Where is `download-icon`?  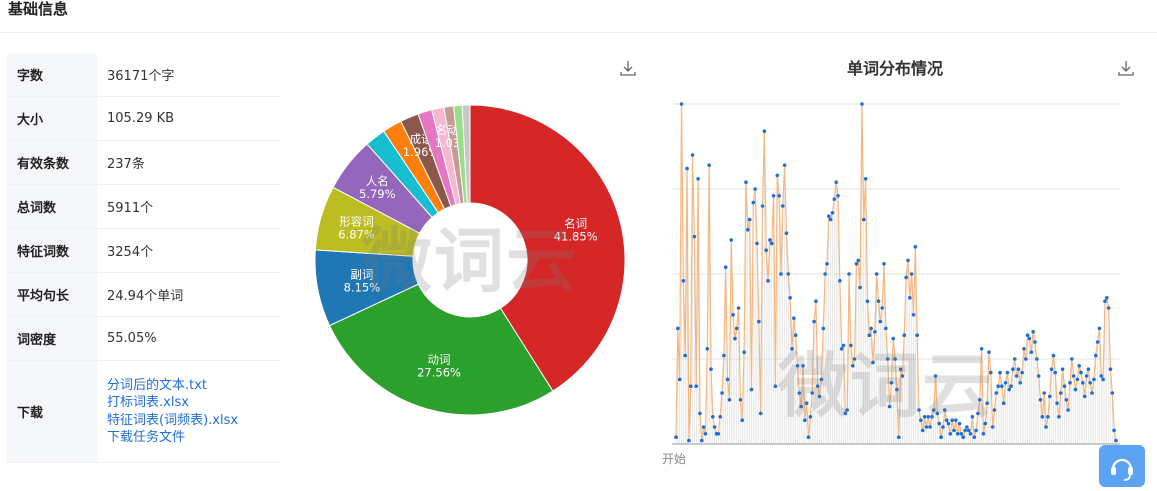
download-icon is located at coordinates (628, 68).